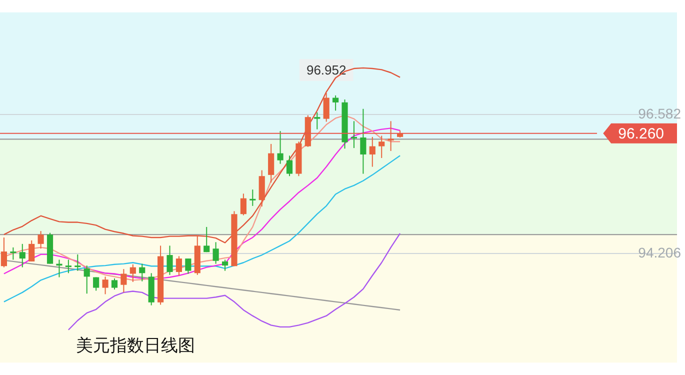  I want to click on ref-line-label: 96.260, so click(641, 134).